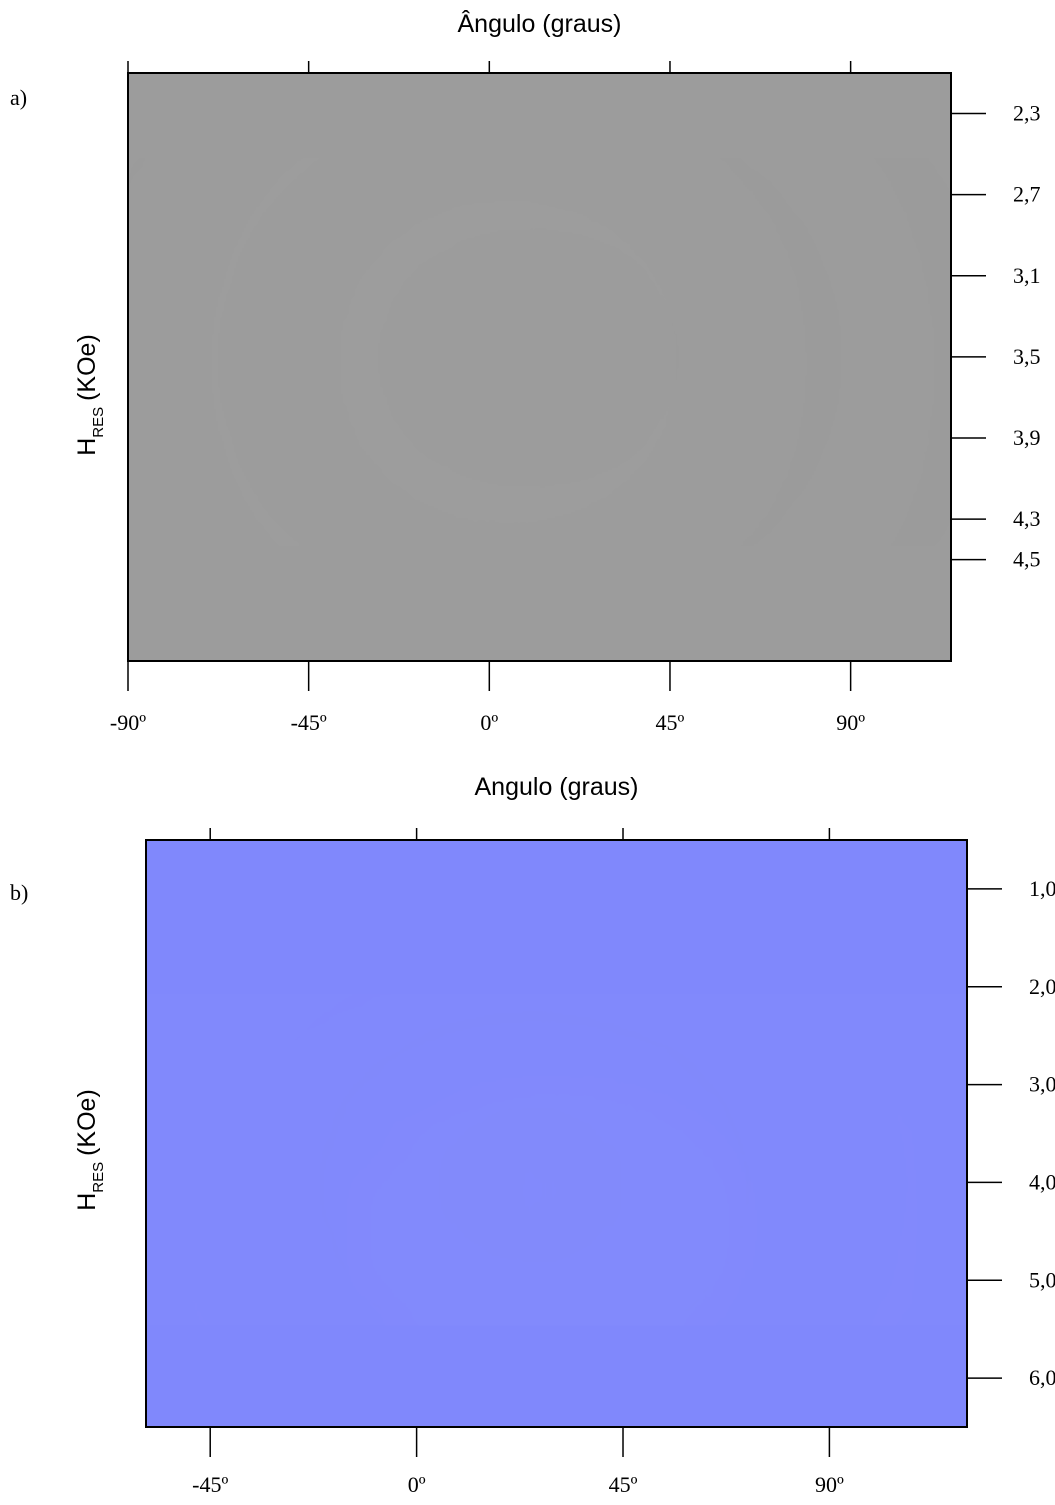 This screenshot has width=1055, height=1505. Describe the element at coordinates (1042, 986) in the screenshot. I see `y2-tick-label: 2,0` at that location.